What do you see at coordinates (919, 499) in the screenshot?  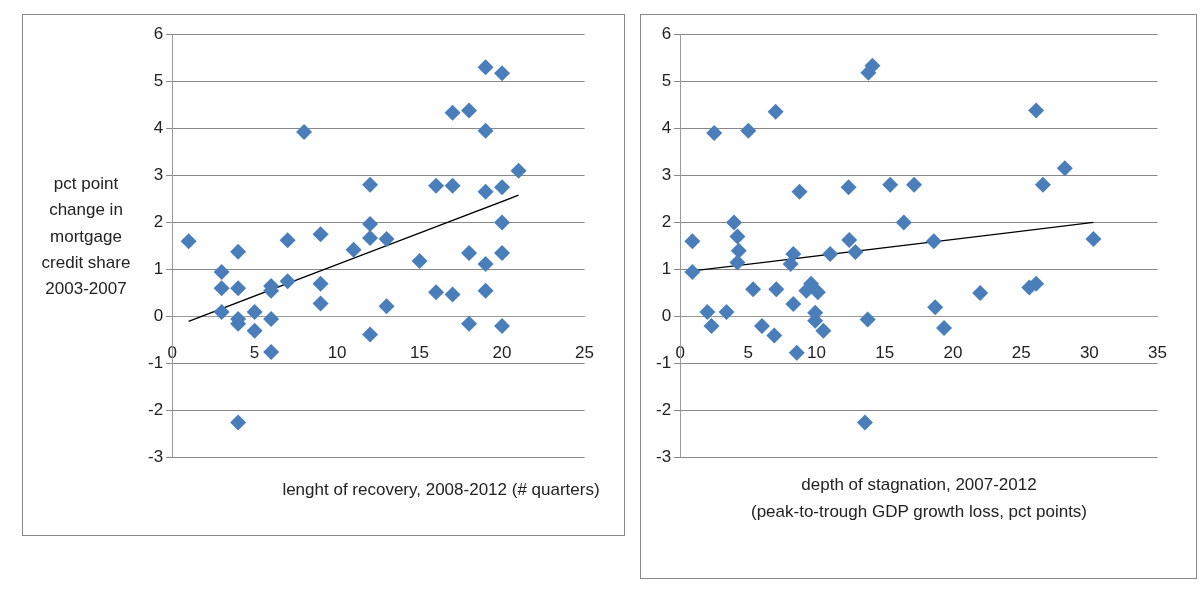 I see `x-axis-title: depth of stagnation, 2007-2012 (peak-to-trough GDP growth loss, pct points)` at bounding box center [919, 499].